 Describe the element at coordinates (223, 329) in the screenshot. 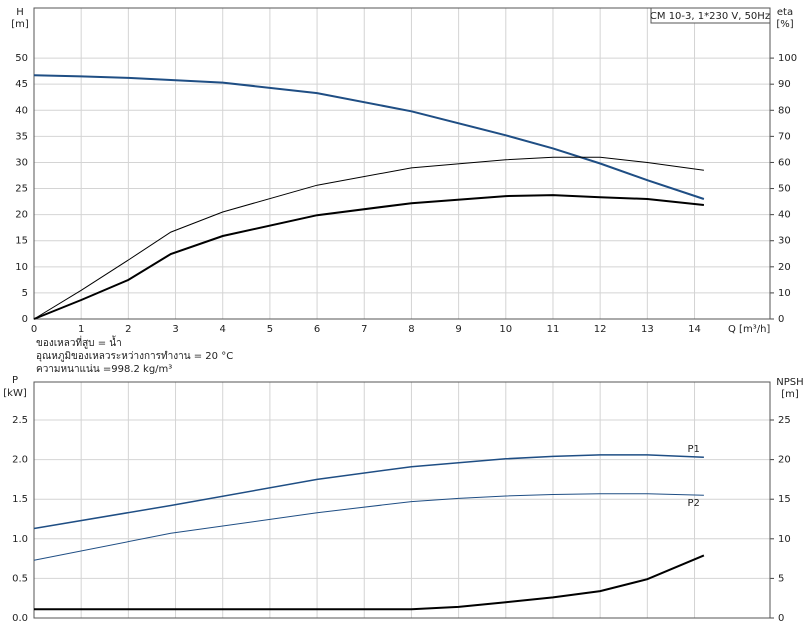

I see `x-tick-label: 4` at that location.